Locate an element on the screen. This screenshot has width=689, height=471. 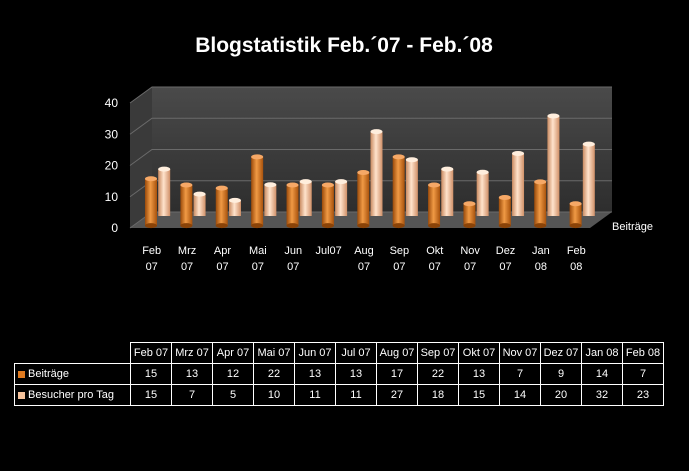
x-tick-label: Mrz 07 is located at coordinates (187, 259).